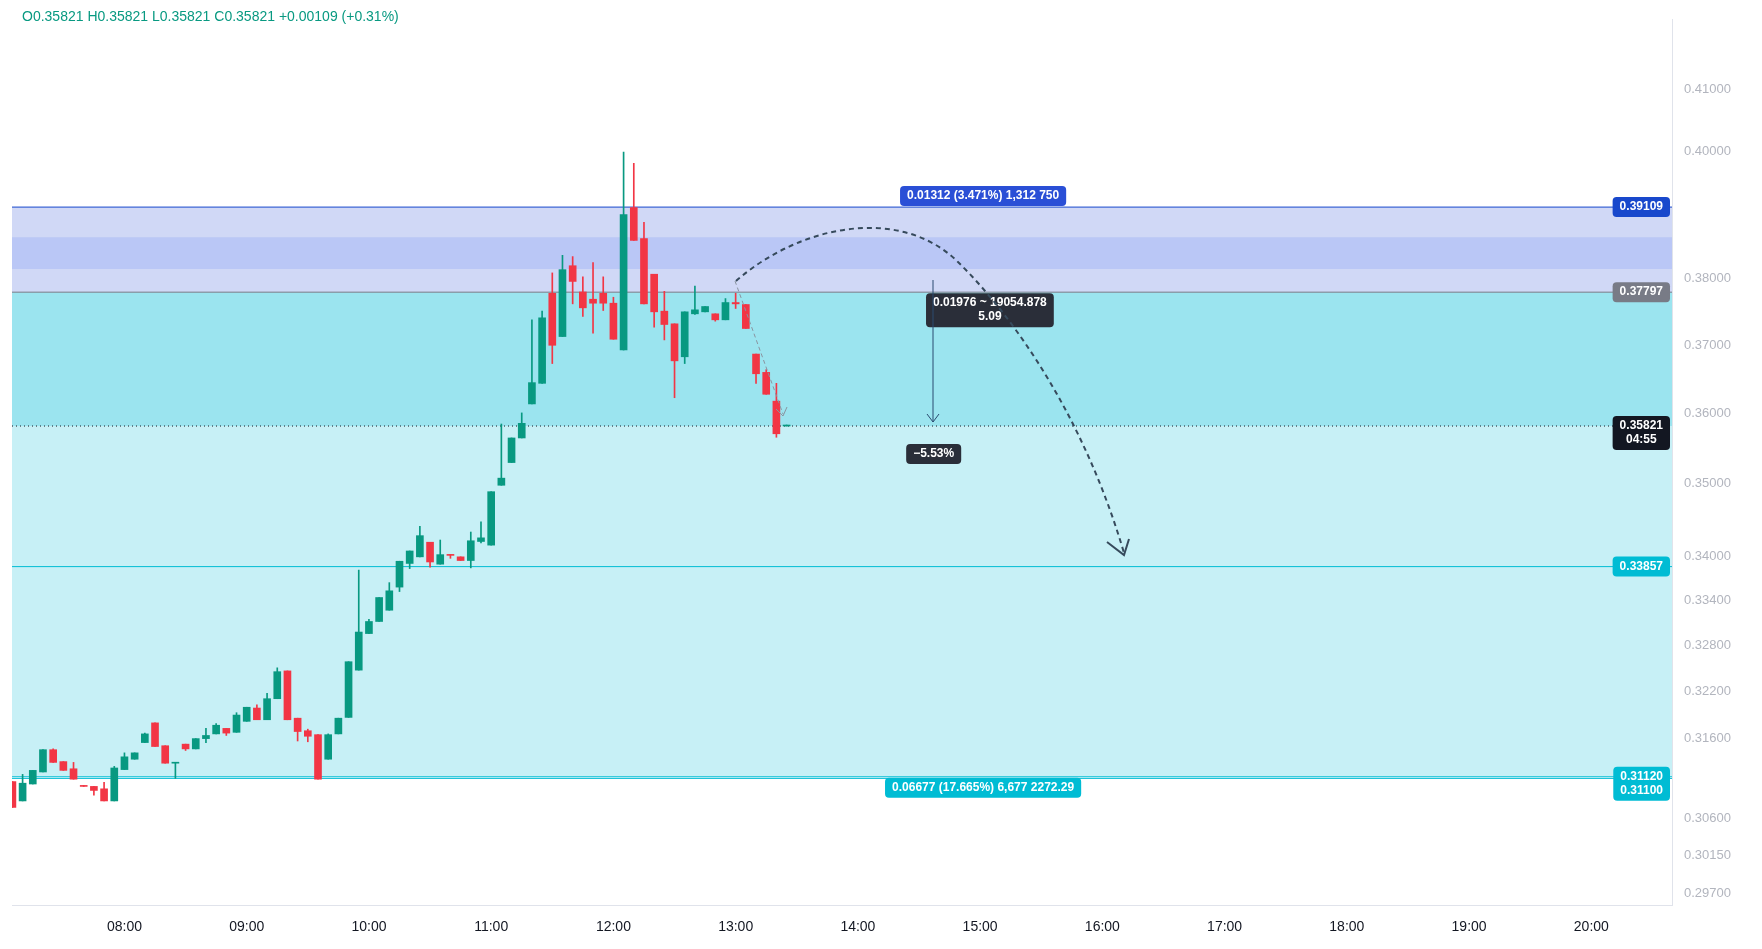 The width and height of the screenshot is (1762, 949). What do you see at coordinates (934, 453) in the screenshot?
I see `annotation: −5.53%` at bounding box center [934, 453].